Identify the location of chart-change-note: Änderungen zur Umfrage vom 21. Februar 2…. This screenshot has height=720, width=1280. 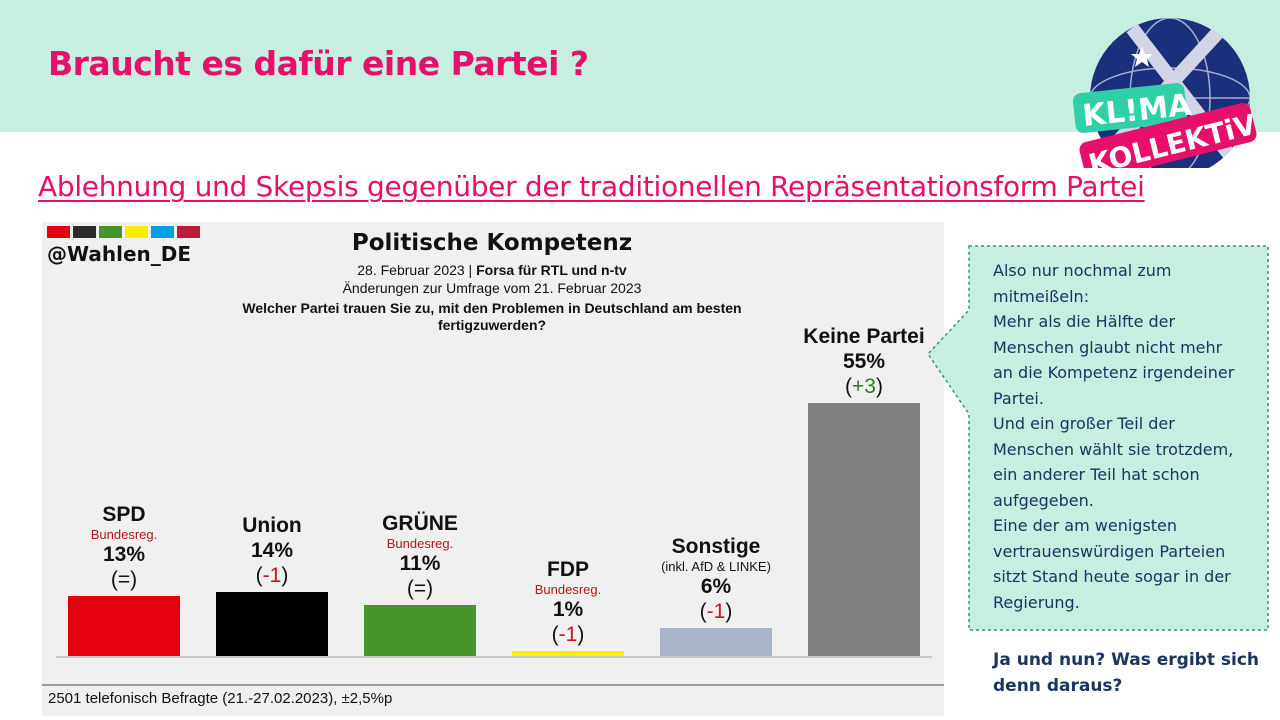
(492, 288).